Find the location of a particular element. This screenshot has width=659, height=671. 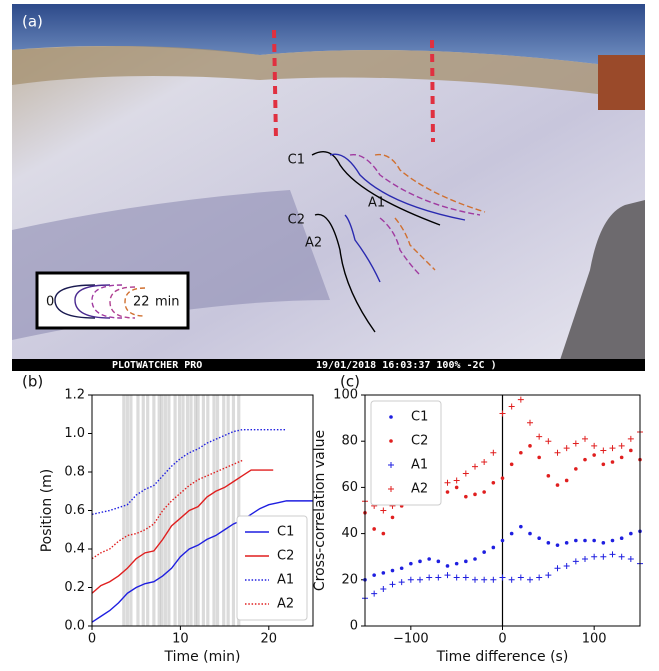

photo-brand: PLOTWATCHER PRO is located at coordinates (157, 365).